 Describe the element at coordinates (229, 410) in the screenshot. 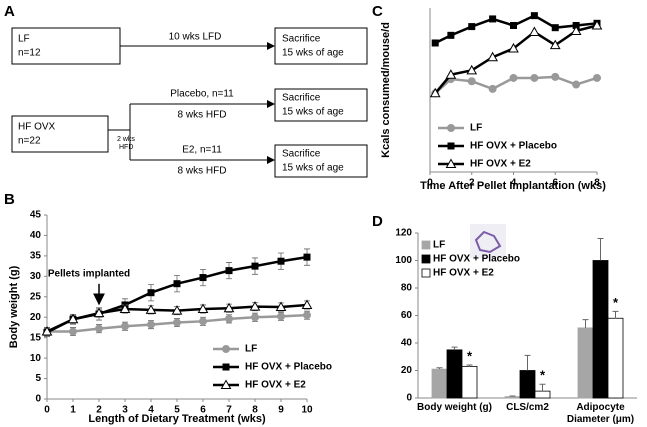

I see `x-tick-label: 7` at that location.